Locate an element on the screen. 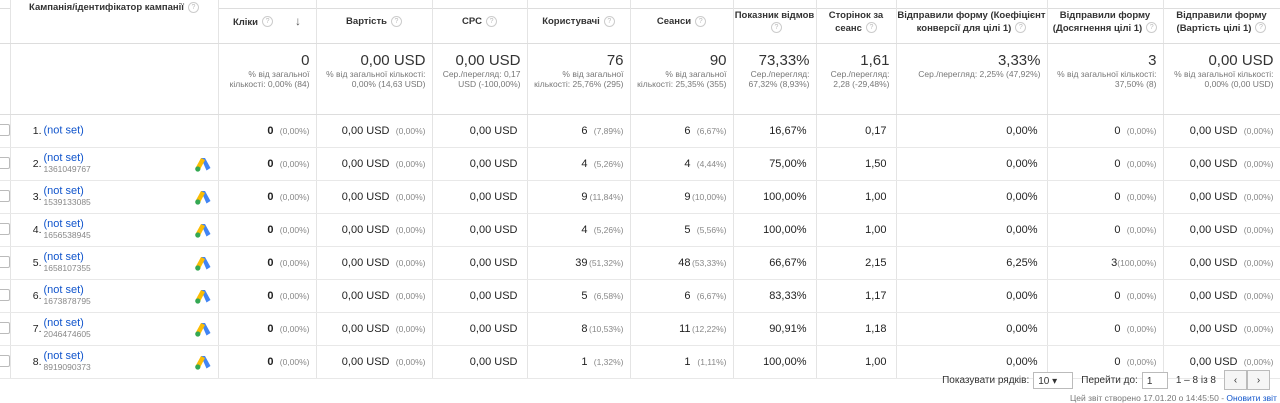 This screenshot has height=403, width=1280. column-header: Вартість? is located at coordinates (374, 22).